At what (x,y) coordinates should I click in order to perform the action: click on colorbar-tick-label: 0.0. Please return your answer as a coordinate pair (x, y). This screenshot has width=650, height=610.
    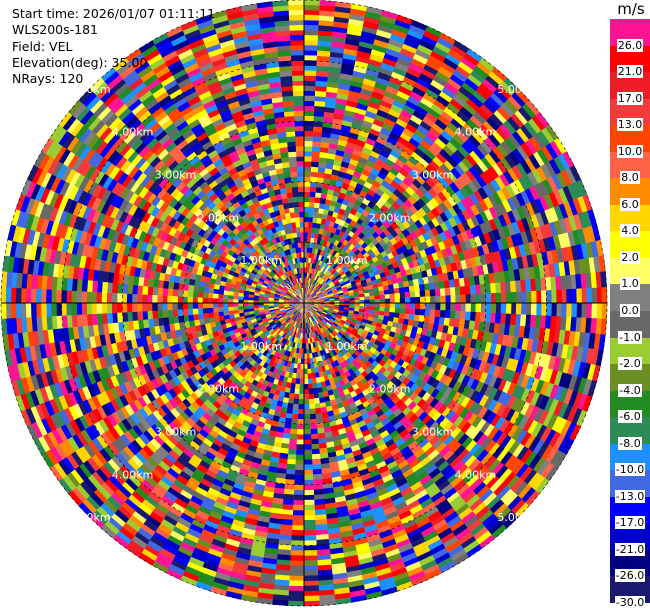
    Looking at the image, I should click on (630, 310).